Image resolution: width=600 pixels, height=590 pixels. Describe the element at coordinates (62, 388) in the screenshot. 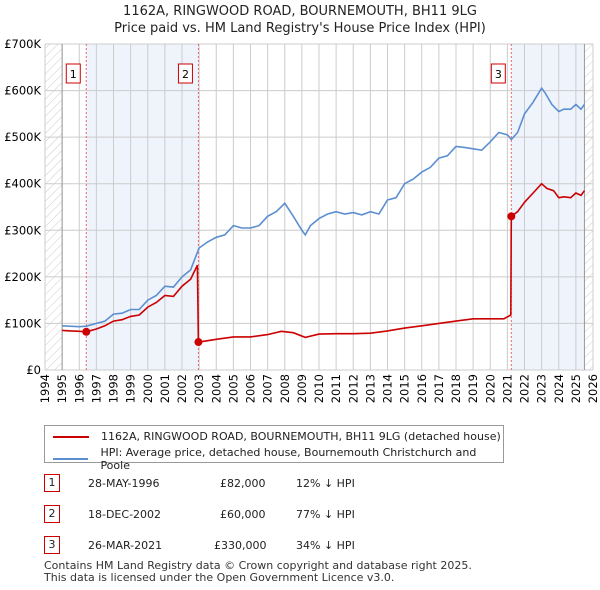

I see `x-tick-label: 1995` at that location.